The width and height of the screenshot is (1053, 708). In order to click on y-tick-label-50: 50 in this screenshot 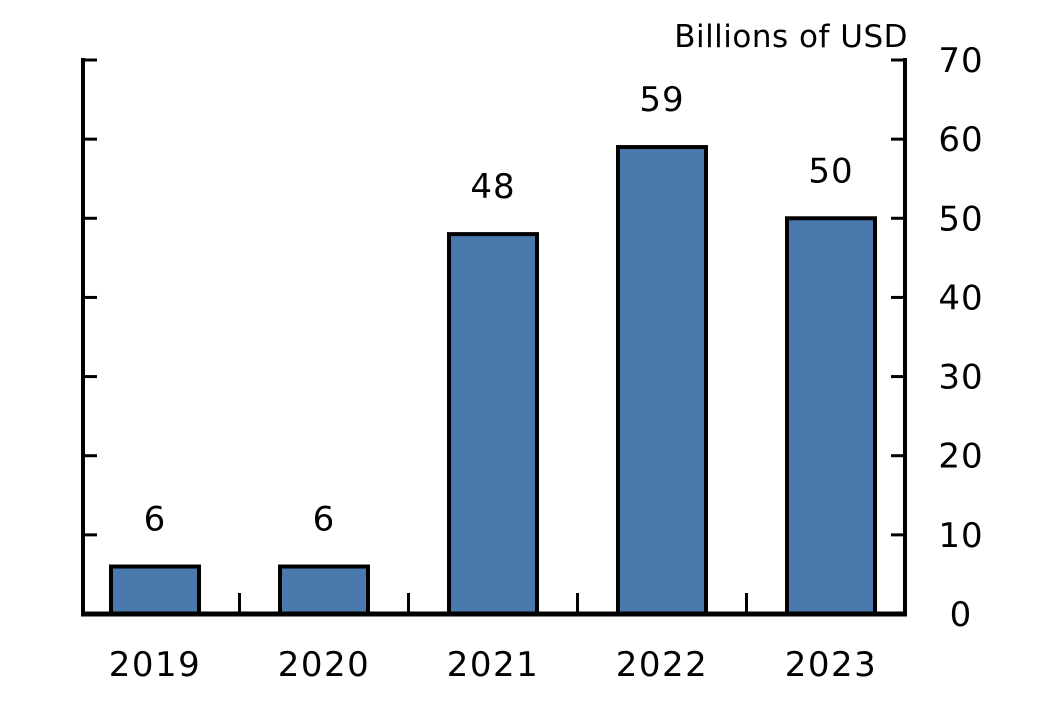, I will do `click(960, 219)`.